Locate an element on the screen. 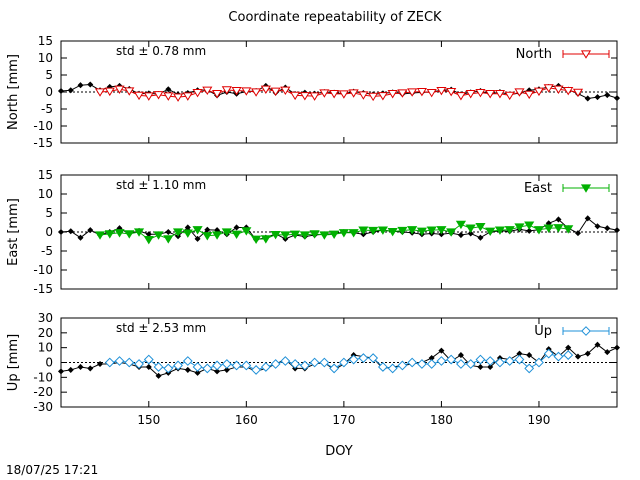 The image size is (640, 480). up-raw-line is located at coordinates (339, 360).